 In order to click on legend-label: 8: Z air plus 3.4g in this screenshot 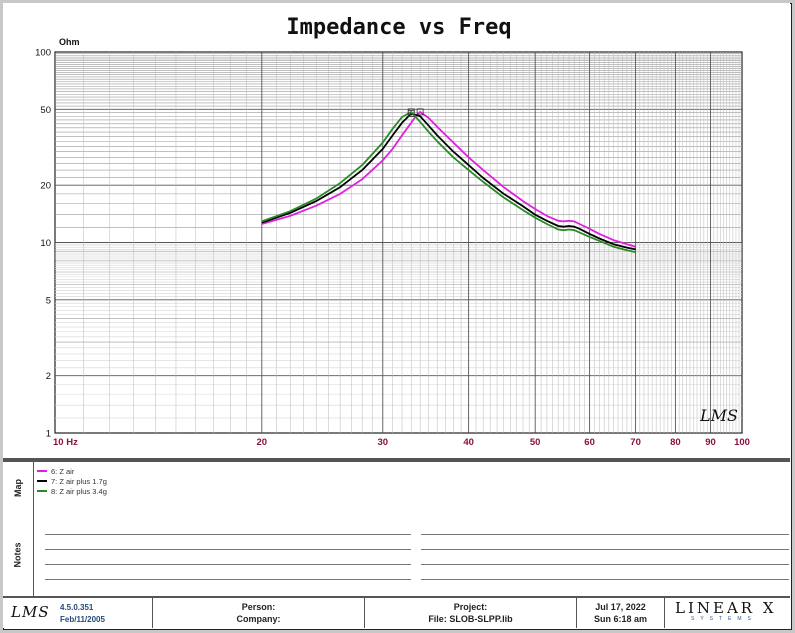, I will do `click(79, 491)`.